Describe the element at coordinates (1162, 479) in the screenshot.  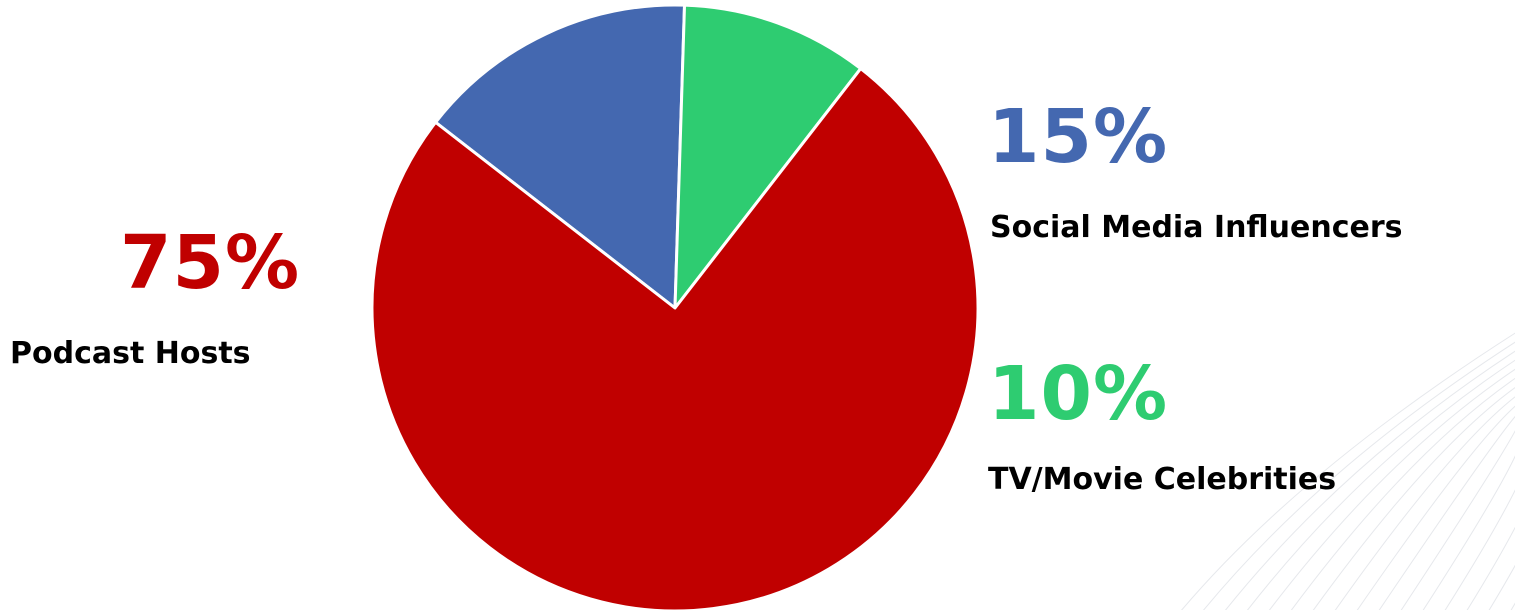
I see `slice-label-tv-movie-celebrities: TV/Movie Celebrities` at that location.